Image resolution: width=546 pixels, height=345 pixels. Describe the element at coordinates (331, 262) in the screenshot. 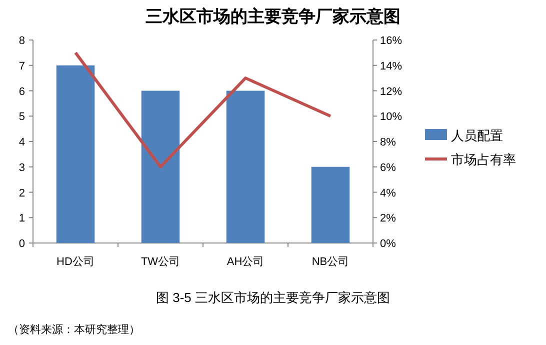

I see `x-tick-label: NB公司` at that location.